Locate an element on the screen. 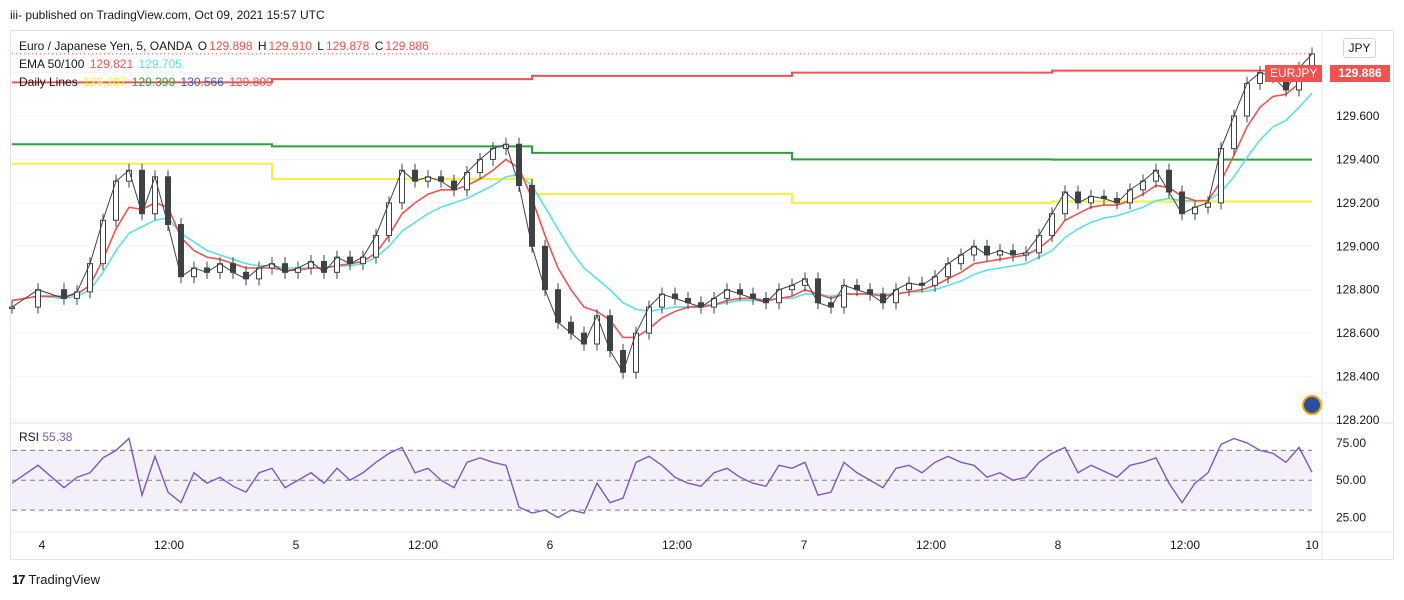 The width and height of the screenshot is (1404, 600). legend-open: 129.898 is located at coordinates (231, 46).